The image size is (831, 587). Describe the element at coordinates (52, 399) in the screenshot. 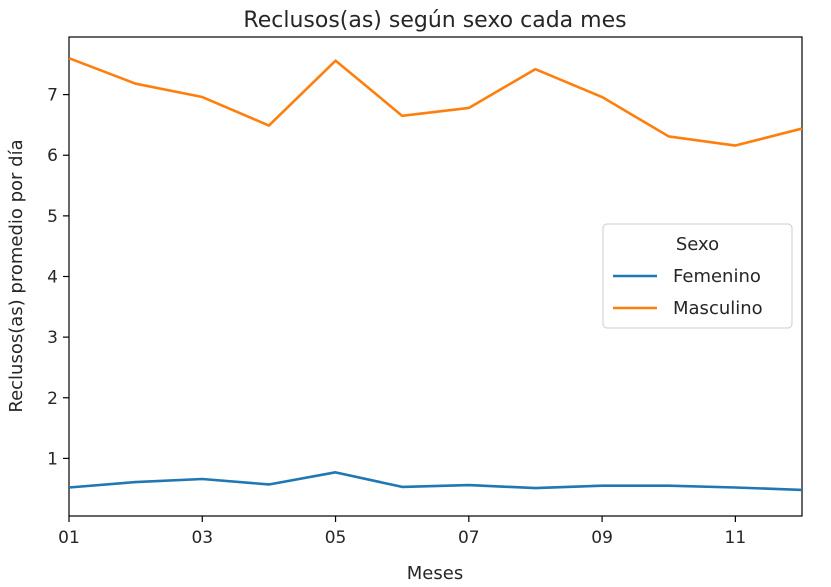

I see `y-tick-label: 2` at that location.